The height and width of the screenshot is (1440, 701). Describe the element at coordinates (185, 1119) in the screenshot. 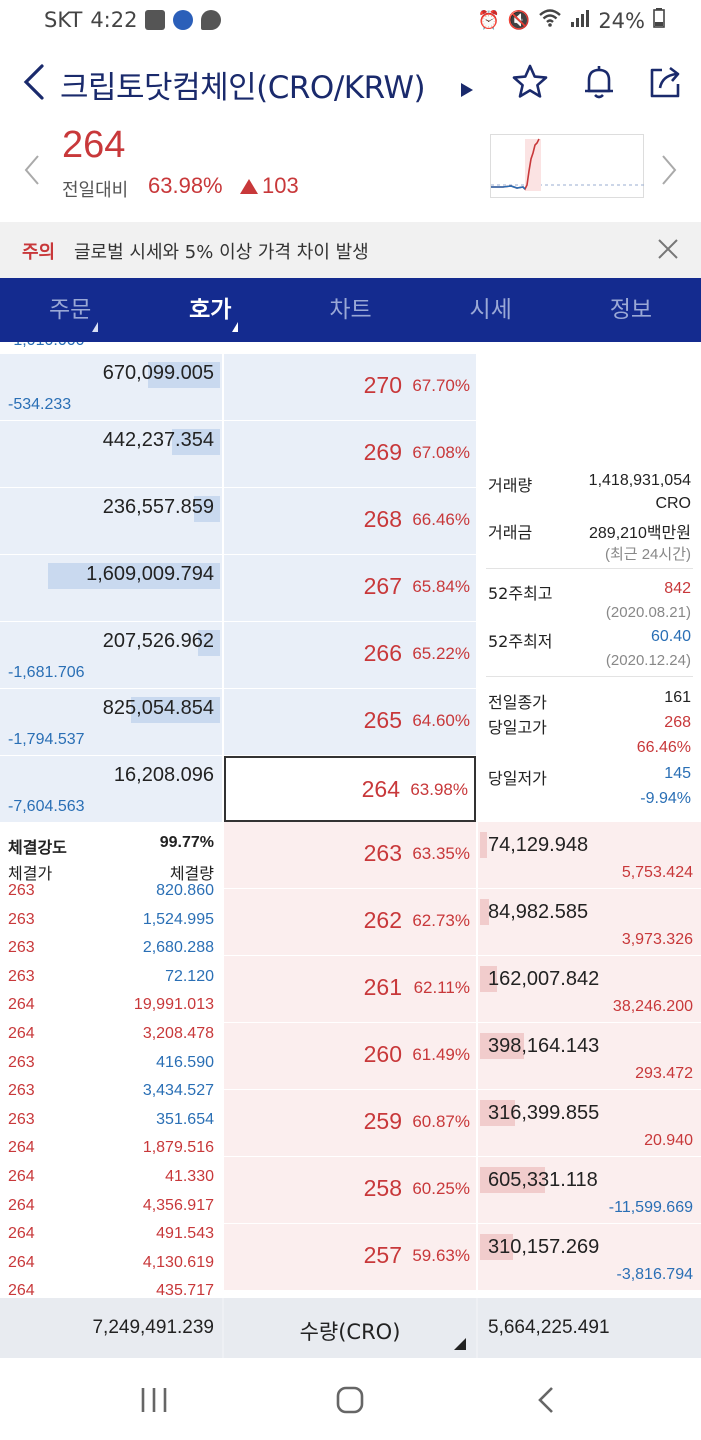

I see `trade-qty: 351.654` at that location.